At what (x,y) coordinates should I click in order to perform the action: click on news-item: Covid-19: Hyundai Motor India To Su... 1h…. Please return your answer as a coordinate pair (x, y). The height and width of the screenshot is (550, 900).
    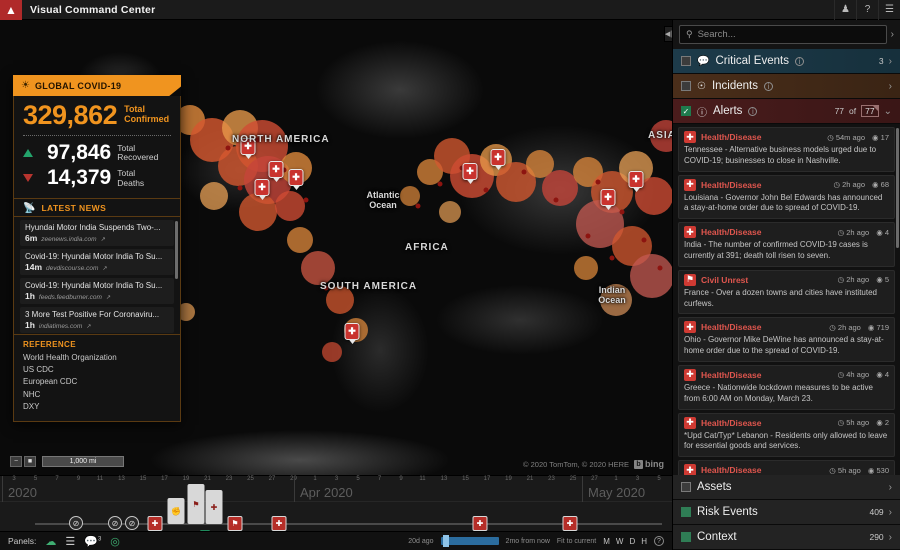
    Looking at the image, I should click on (97, 290).